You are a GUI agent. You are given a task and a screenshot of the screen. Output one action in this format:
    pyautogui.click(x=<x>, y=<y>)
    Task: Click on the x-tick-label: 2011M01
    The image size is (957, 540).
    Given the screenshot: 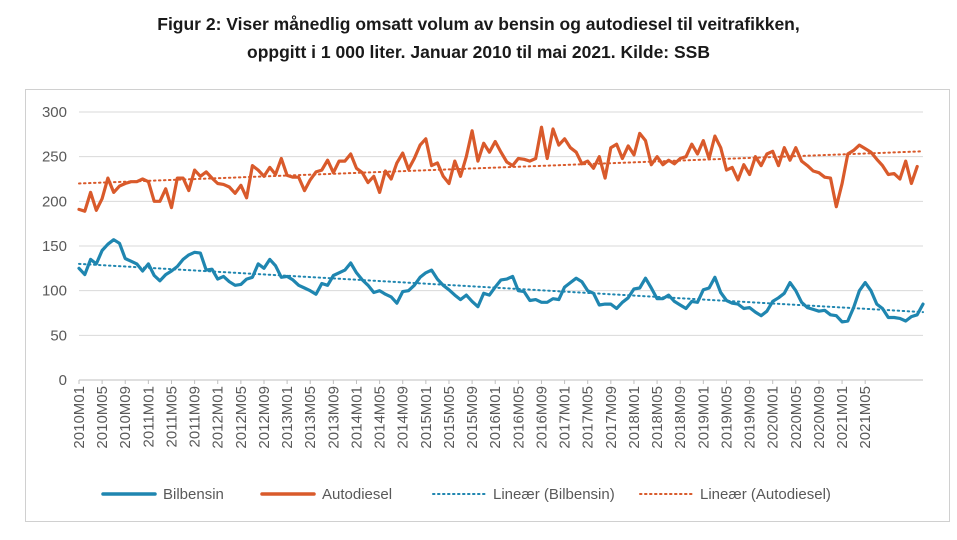 What is the action you would take?
    pyautogui.click(x=148, y=416)
    